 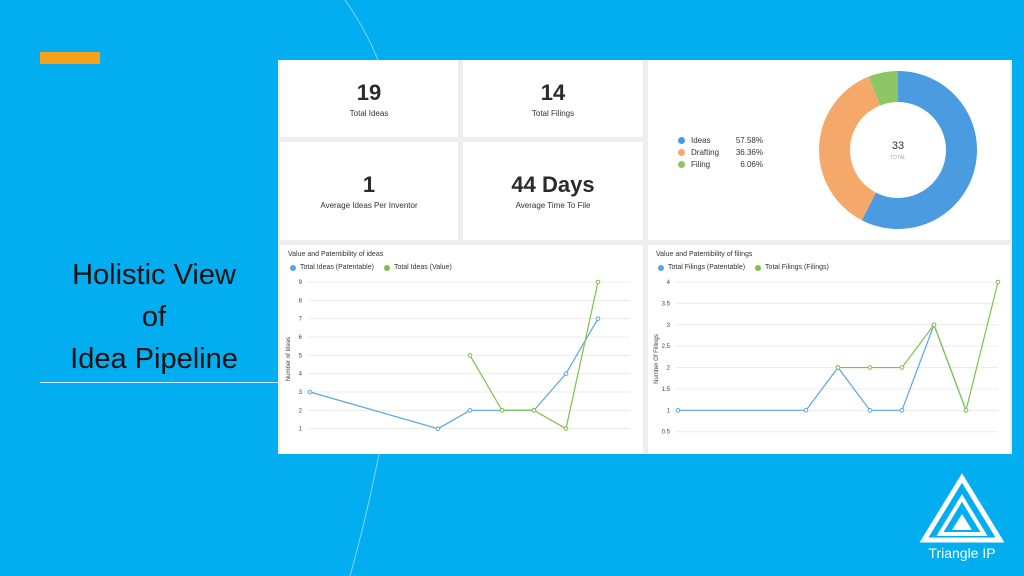 I want to click on donut-slice-drafting, so click(x=850, y=148).